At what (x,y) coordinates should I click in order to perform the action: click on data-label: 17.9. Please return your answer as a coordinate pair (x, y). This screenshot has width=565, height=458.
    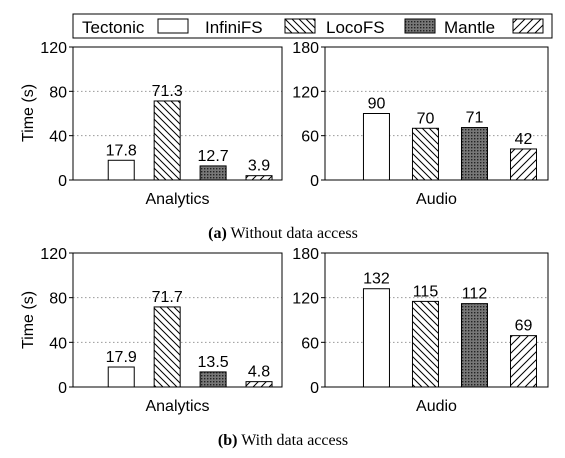
    Looking at the image, I should click on (121, 357).